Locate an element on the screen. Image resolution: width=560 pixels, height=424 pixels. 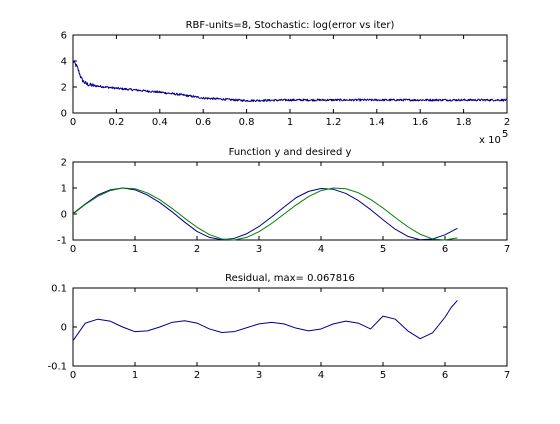
y-tick-label: 6 is located at coordinates (64, 36).